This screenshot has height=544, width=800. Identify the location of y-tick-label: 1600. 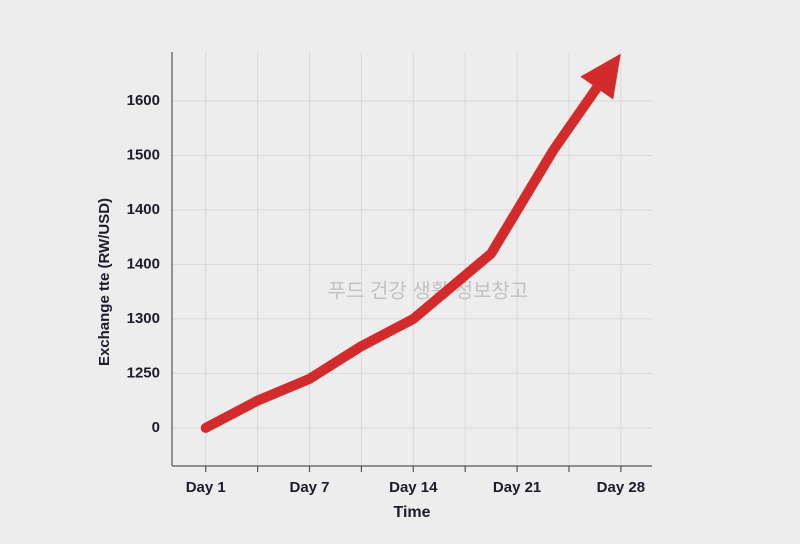
(143, 100).